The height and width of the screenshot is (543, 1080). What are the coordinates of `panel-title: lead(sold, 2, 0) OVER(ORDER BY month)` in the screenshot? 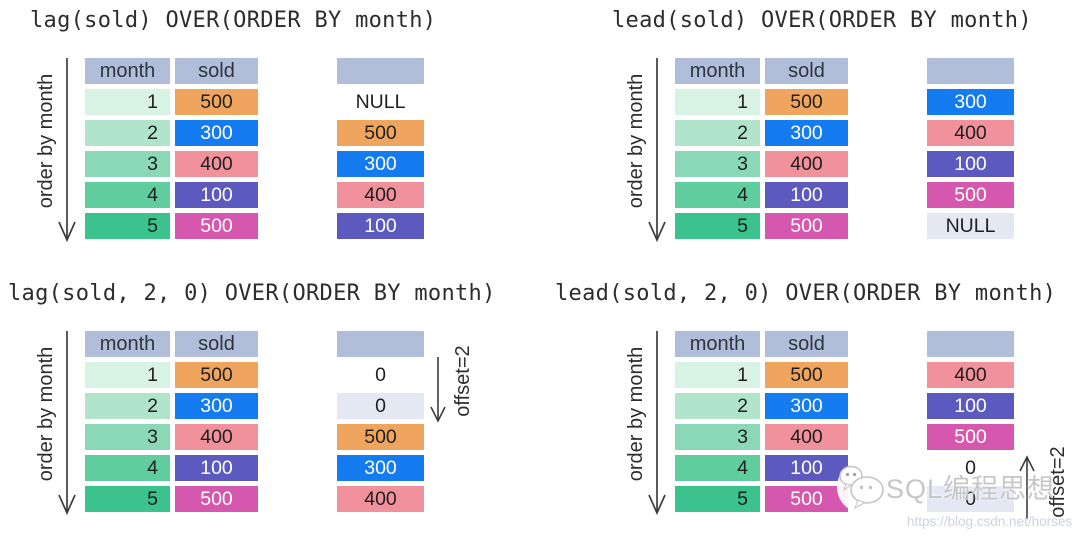 It's located at (806, 293).